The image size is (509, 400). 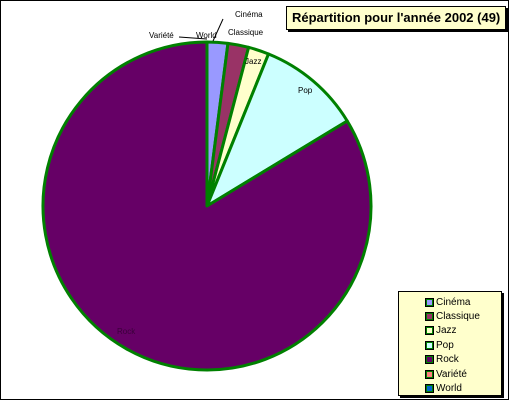 I want to click on legend-item-rock: Rock, so click(x=450, y=360).